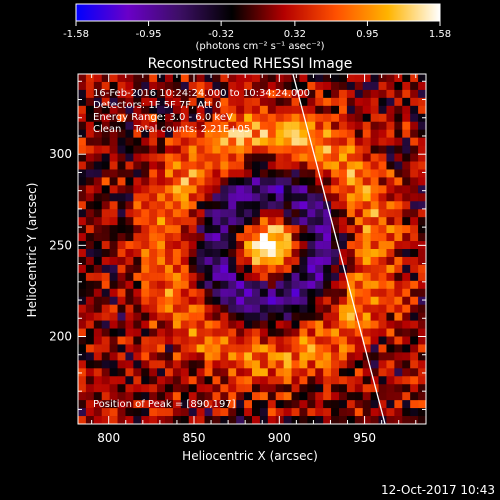 This screenshot has width=500, height=500. I want to click on annotation-detectors: Detectors: 1F 5F 7F, Att 0, so click(157, 105).